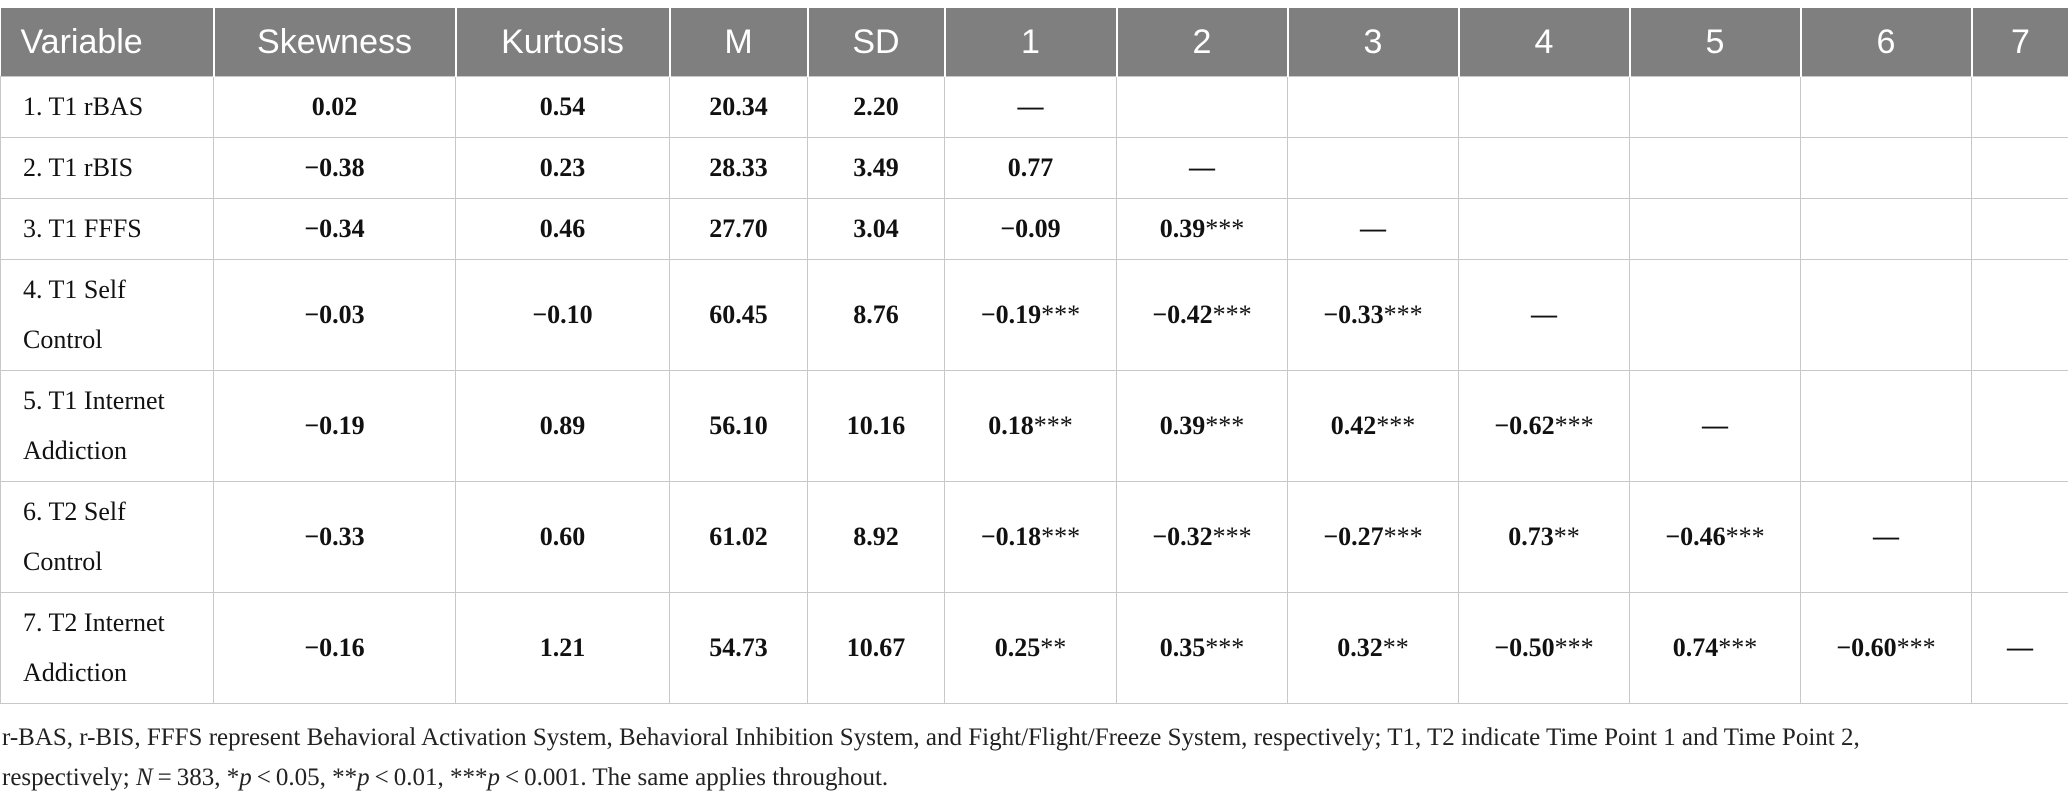 This screenshot has height=804, width=2068. What do you see at coordinates (1715, 648) in the screenshot?
I see `correlation-cell: 0.74***` at bounding box center [1715, 648].